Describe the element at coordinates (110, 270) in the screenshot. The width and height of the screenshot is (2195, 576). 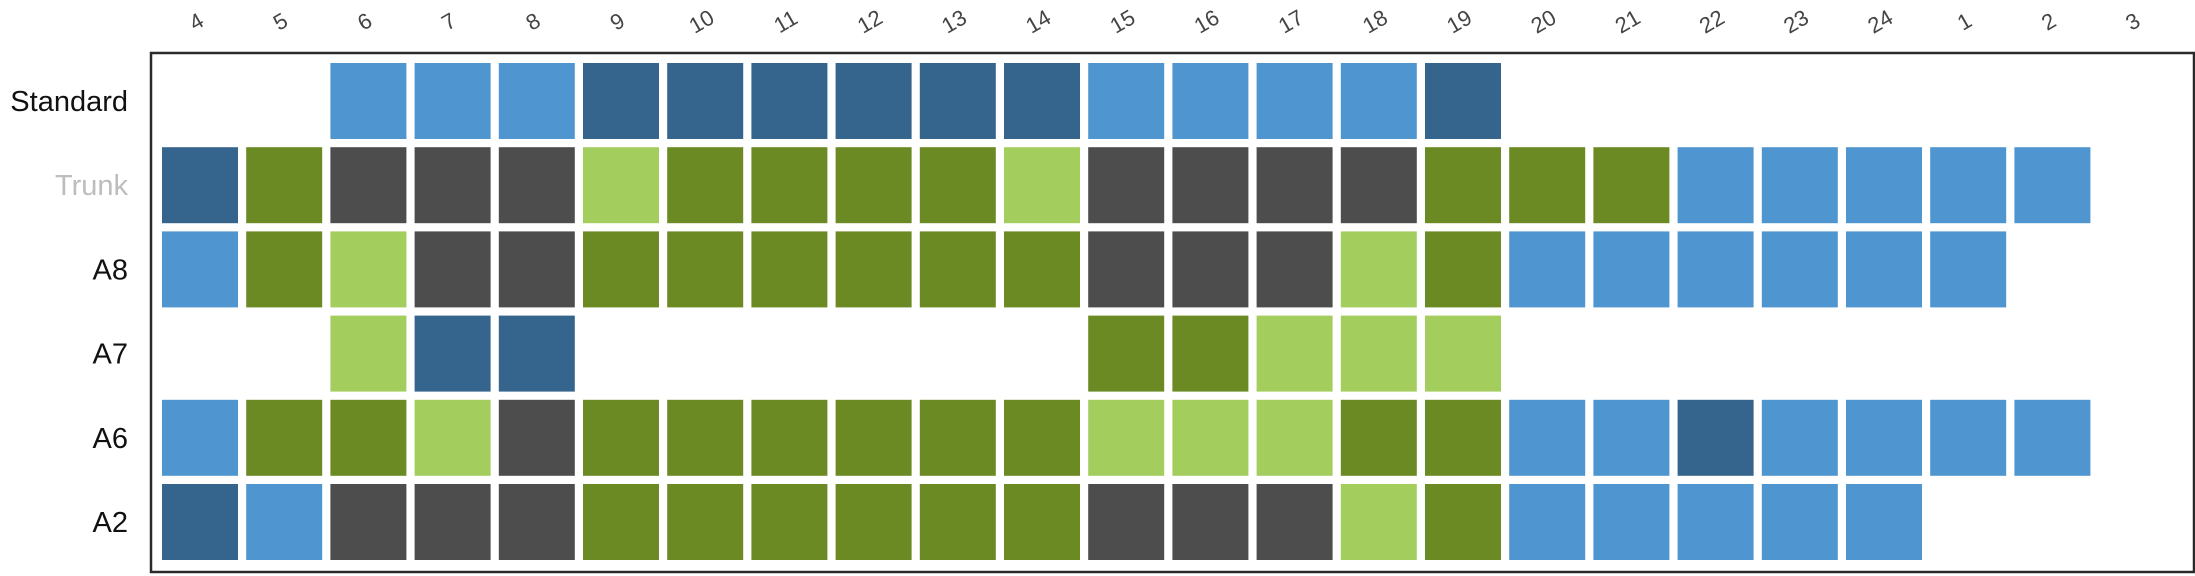
I see `row-label-a8: A8` at that location.